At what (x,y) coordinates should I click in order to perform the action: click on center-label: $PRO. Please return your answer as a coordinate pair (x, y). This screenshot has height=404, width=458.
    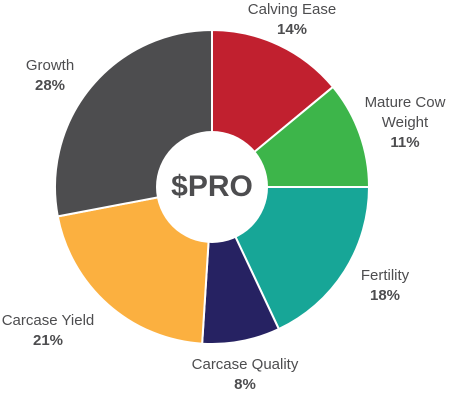
    Looking at the image, I should click on (212, 186).